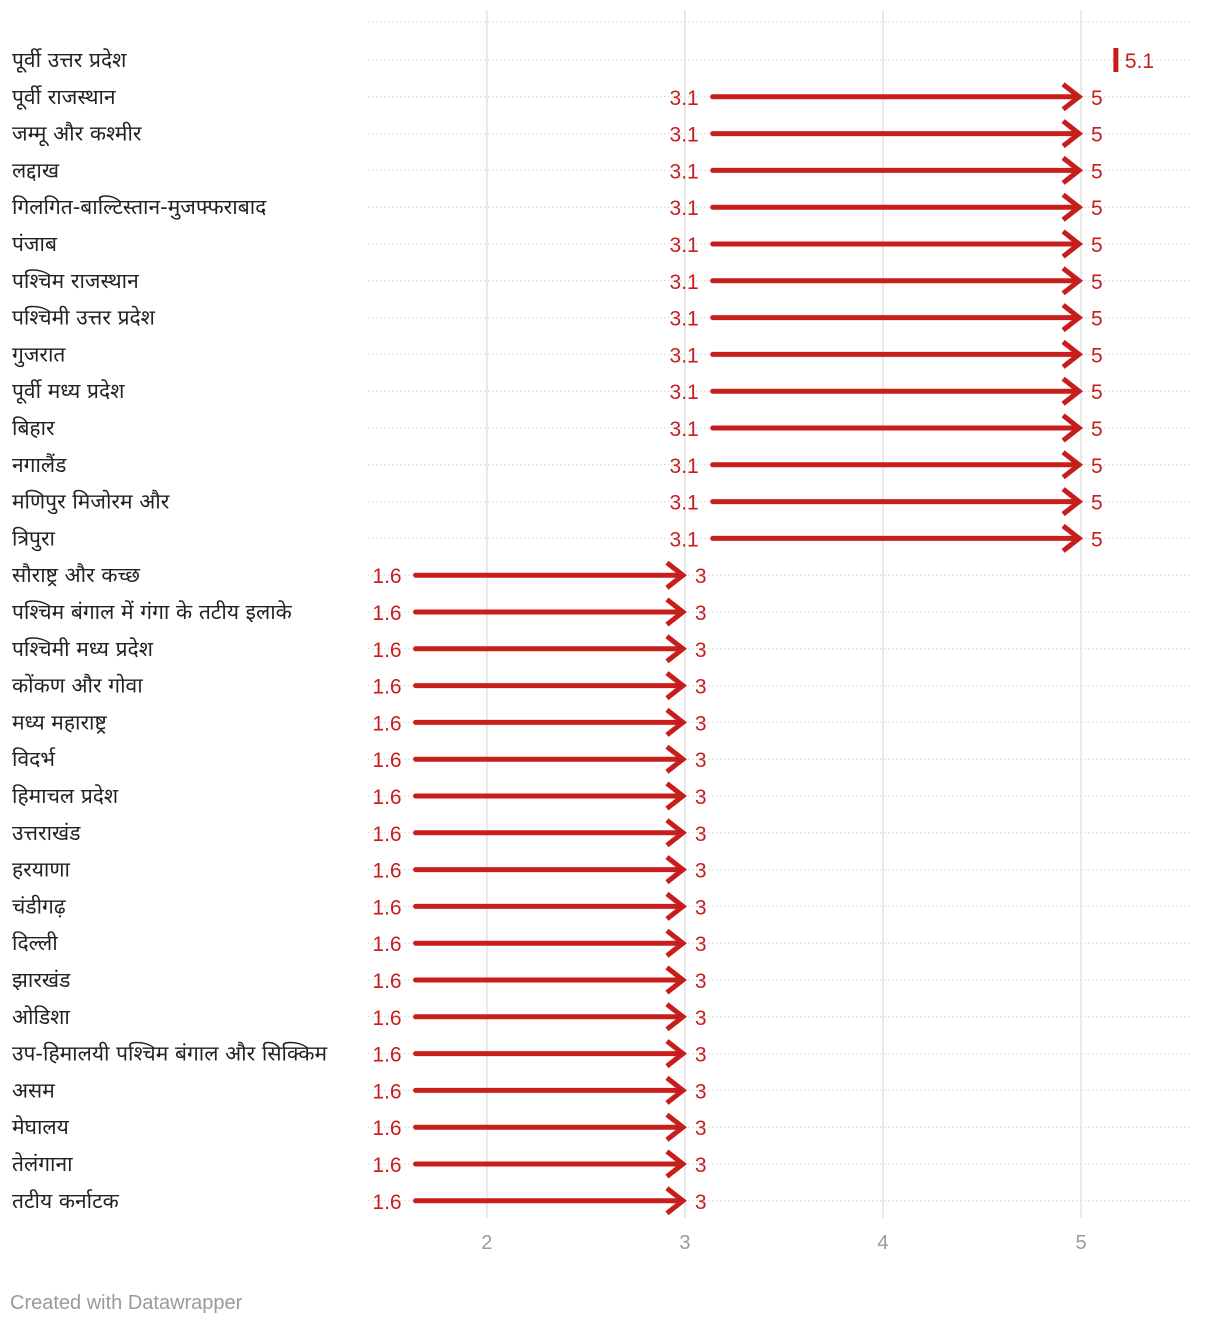 Image resolution: width=1220 pixels, height=1328 pixels. What do you see at coordinates (170, 1054) in the screenshot?
I see `category-label: उप-हिमालयी पश्चिम बंगाल और सिक्किम` at bounding box center [170, 1054].